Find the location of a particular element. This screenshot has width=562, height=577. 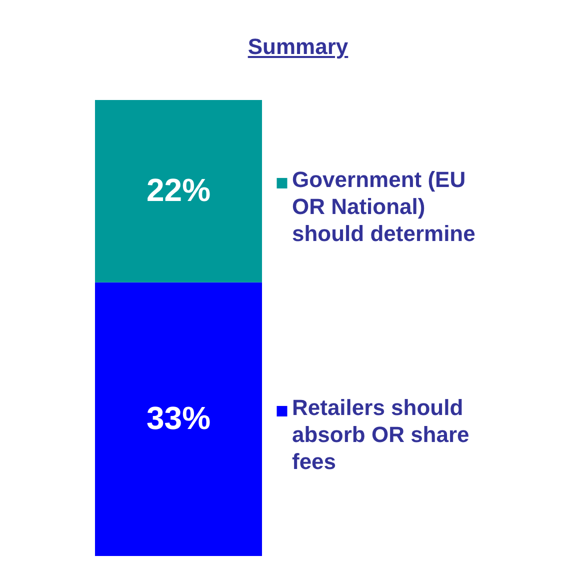

chart-title: Summary is located at coordinates (298, 47).